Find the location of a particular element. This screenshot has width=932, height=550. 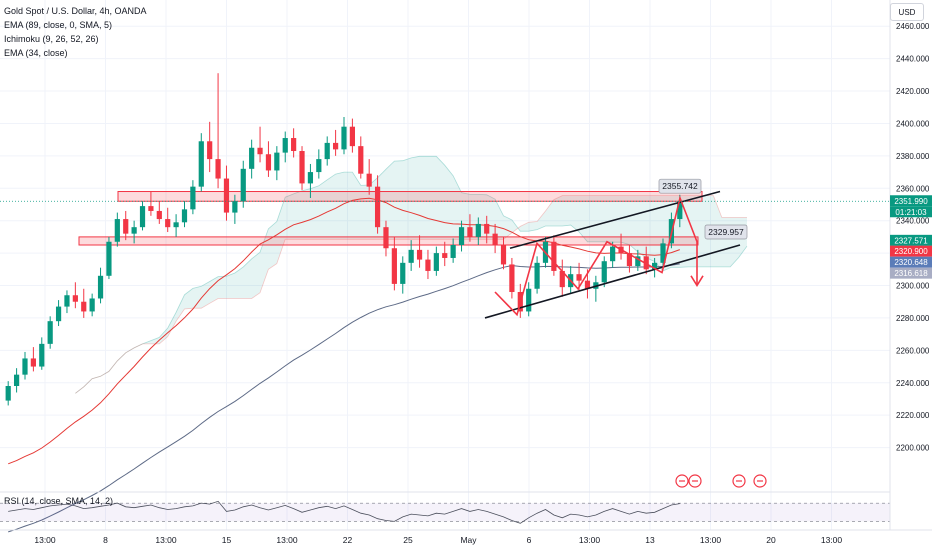

price-tick-label: 2300.000 is located at coordinates (913, 286).